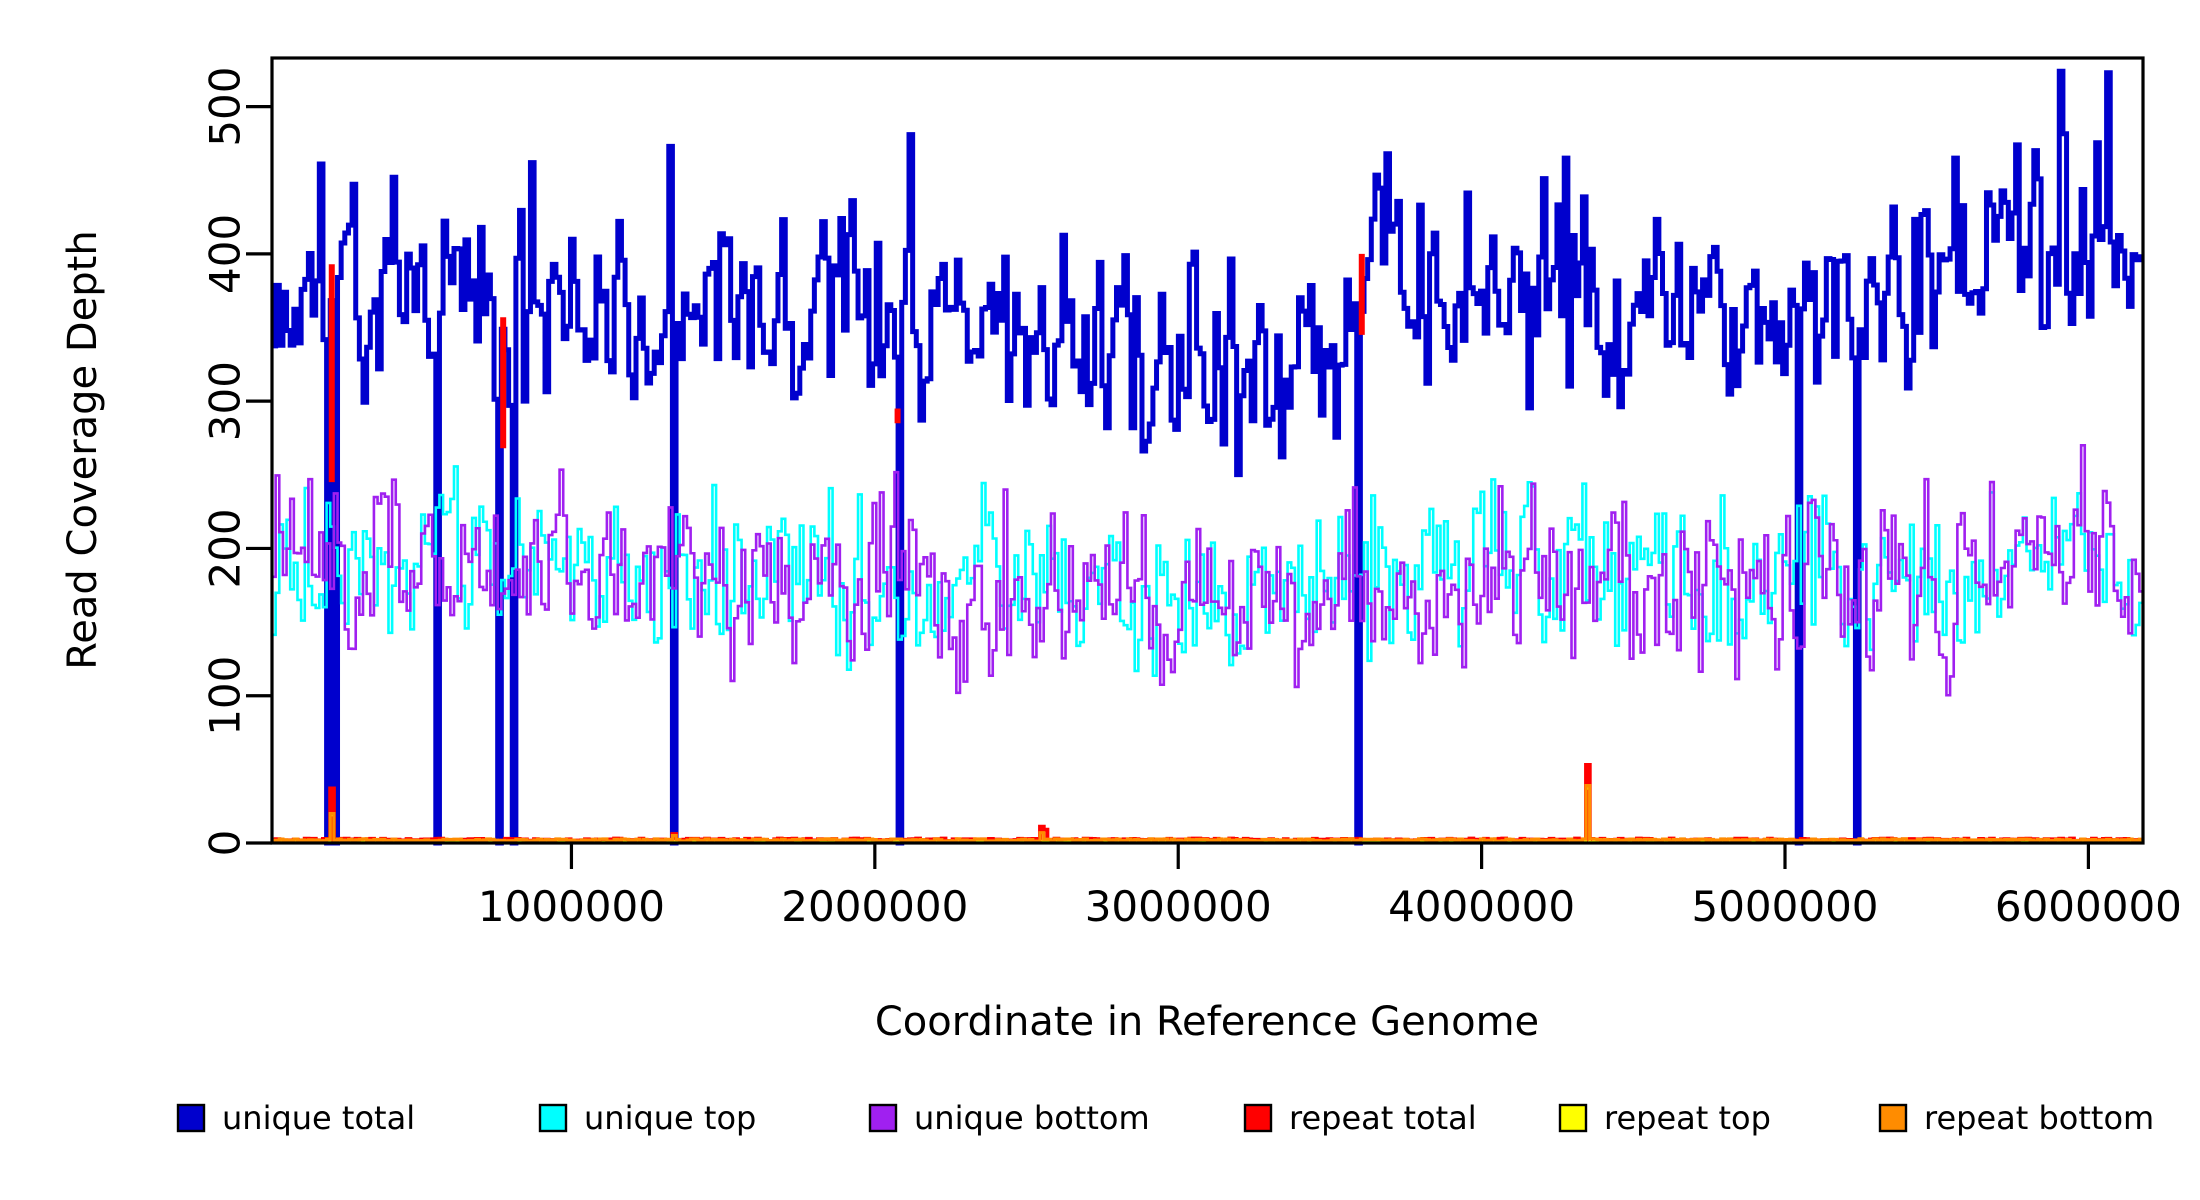 This screenshot has width=2200, height=1200. What do you see at coordinates (553, 1118) in the screenshot?
I see `legend-swatch-unique-top` at bounding box center [553, 1118].